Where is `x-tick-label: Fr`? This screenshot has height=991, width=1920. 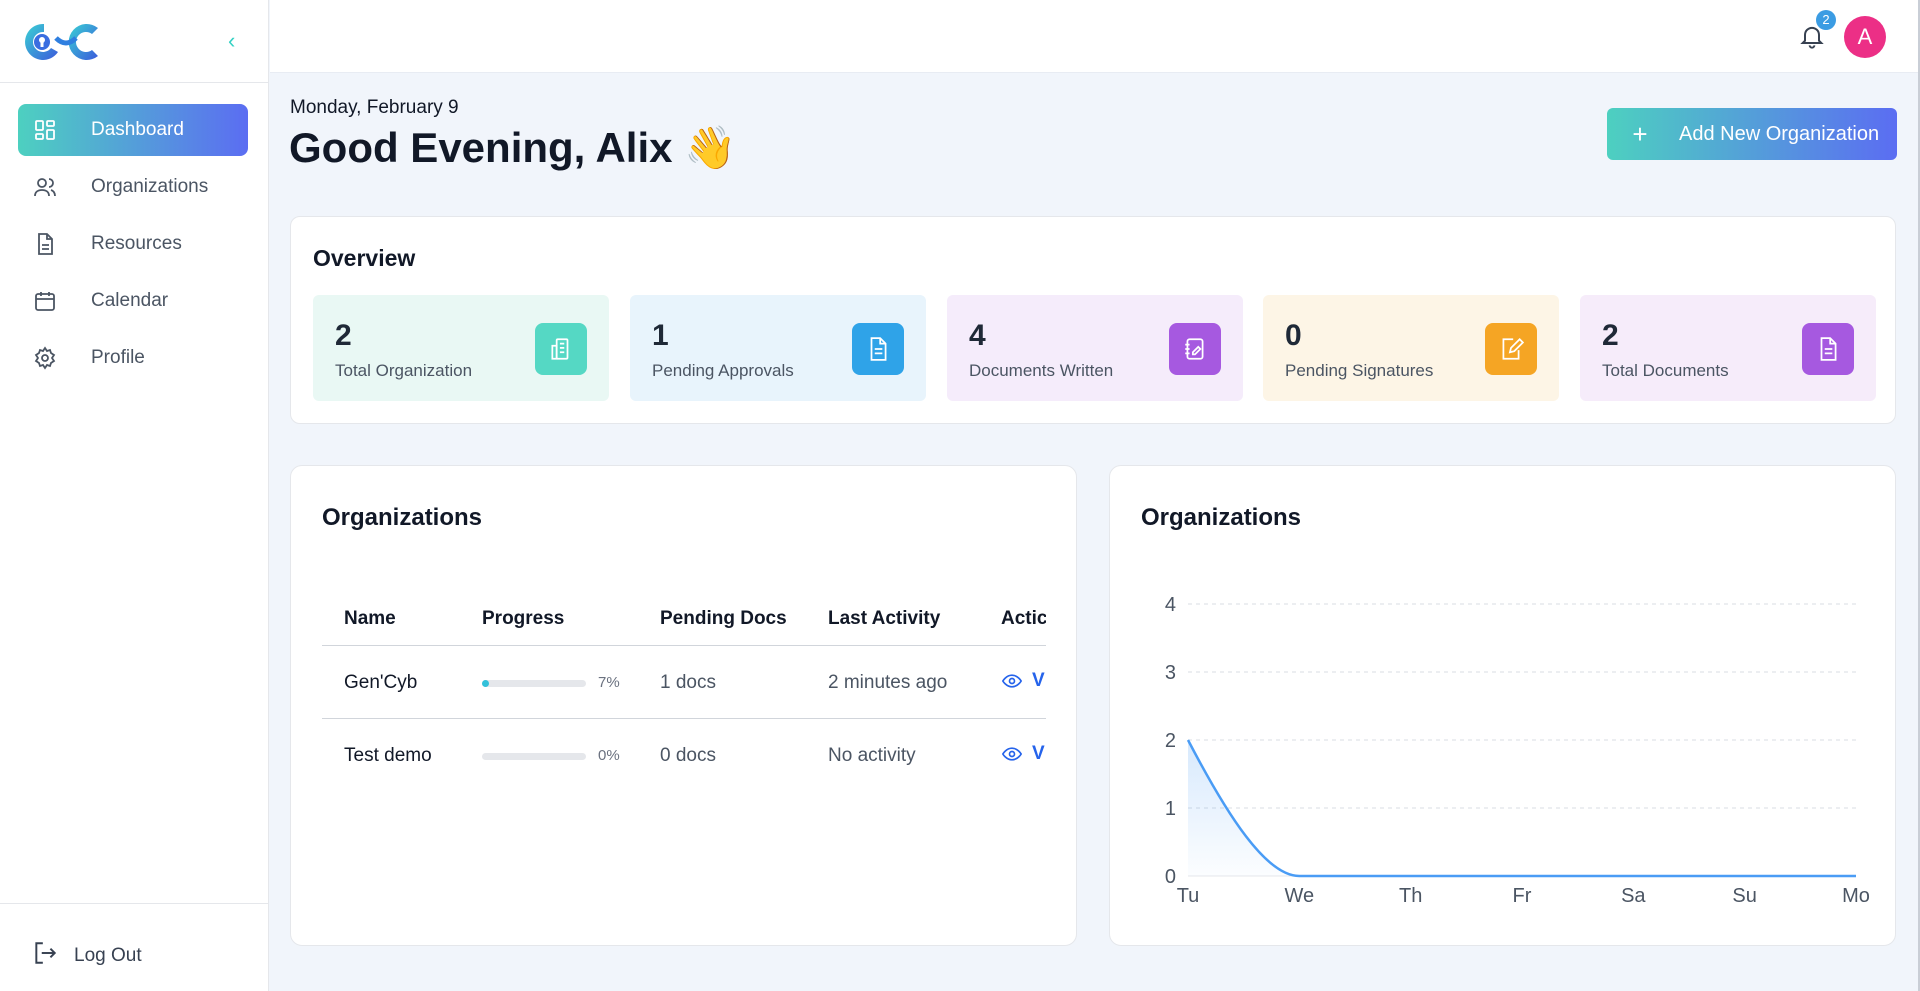
x-tick-label: Fr is located at coordinates (1522, 896).